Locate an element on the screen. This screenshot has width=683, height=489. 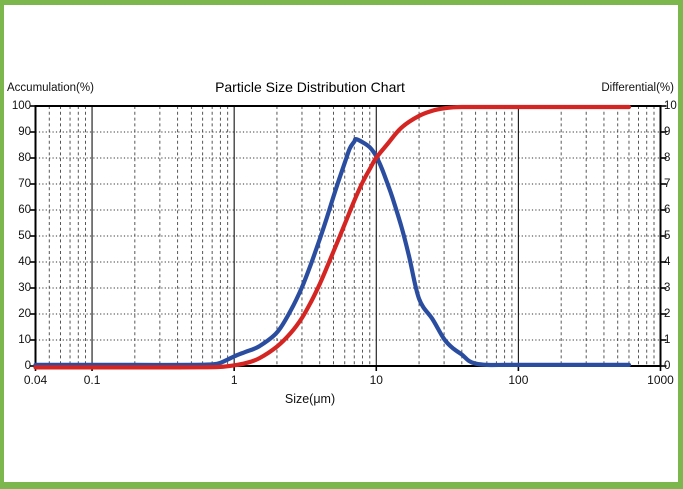
y-right-tick-label: 5 is located at coordinates (667, 236).